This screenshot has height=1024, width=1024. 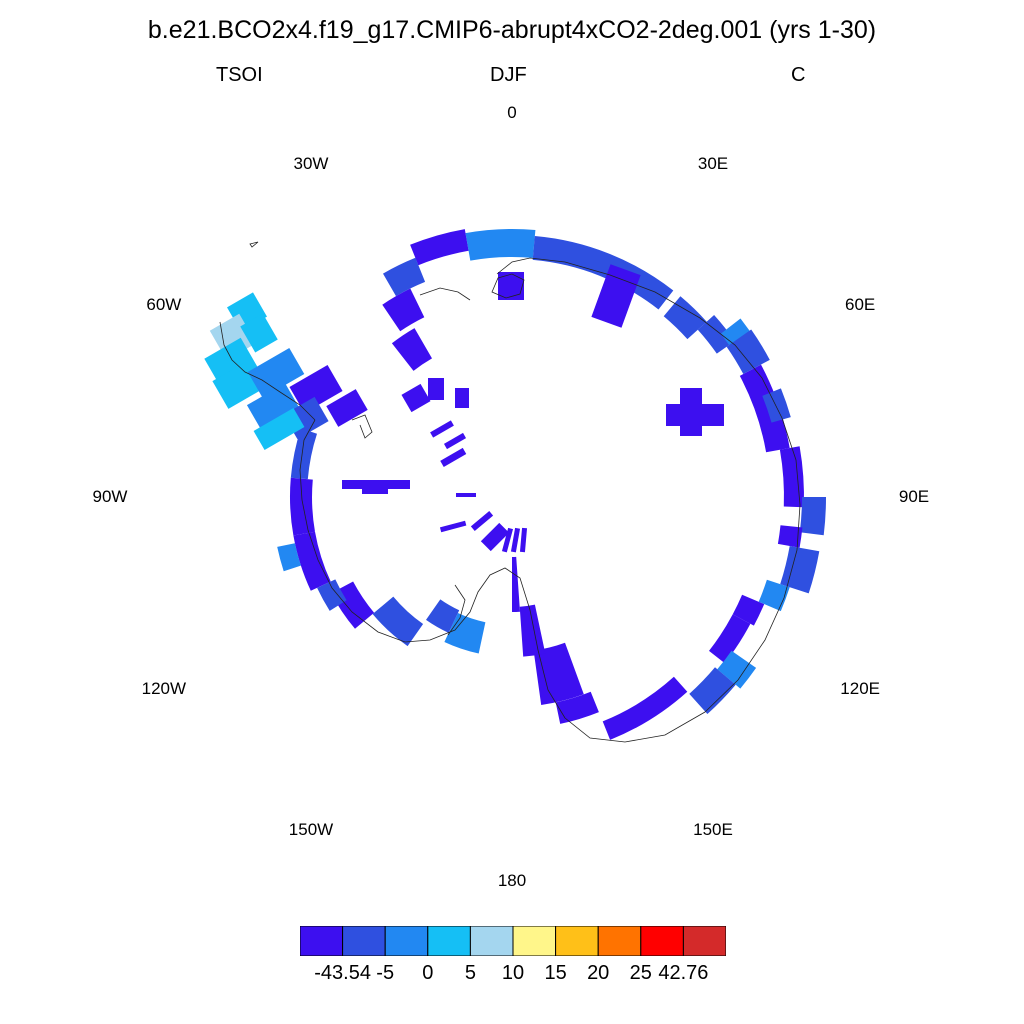 I want to click on units-label: C, so click(x=798, y=75).